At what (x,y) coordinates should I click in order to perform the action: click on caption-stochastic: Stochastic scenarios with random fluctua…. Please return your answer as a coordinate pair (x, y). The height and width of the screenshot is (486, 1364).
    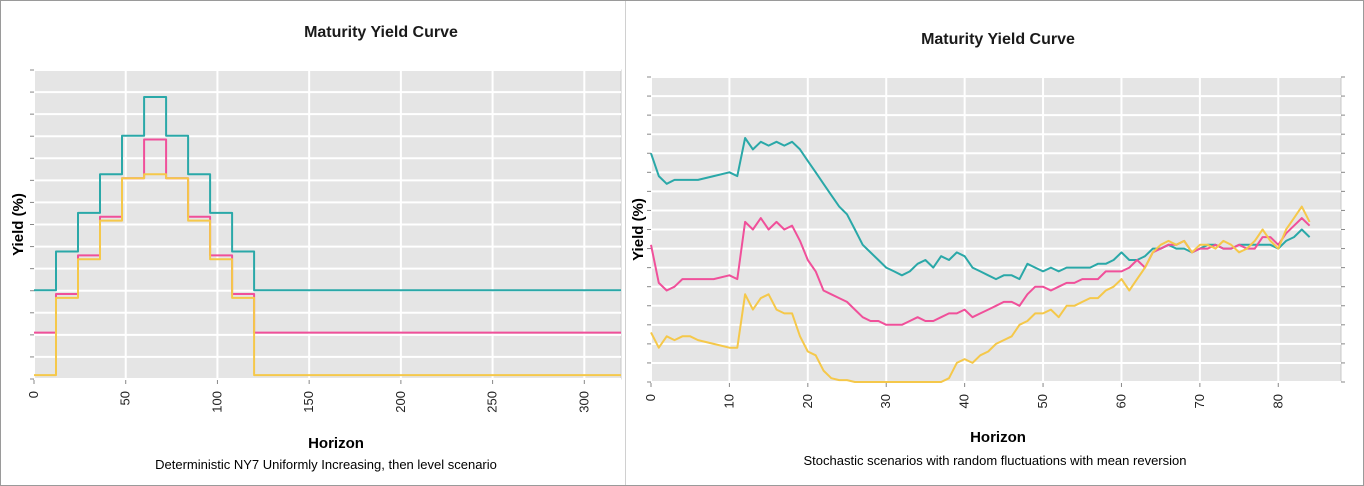
    Looking at the image, I should click on (995, 460).